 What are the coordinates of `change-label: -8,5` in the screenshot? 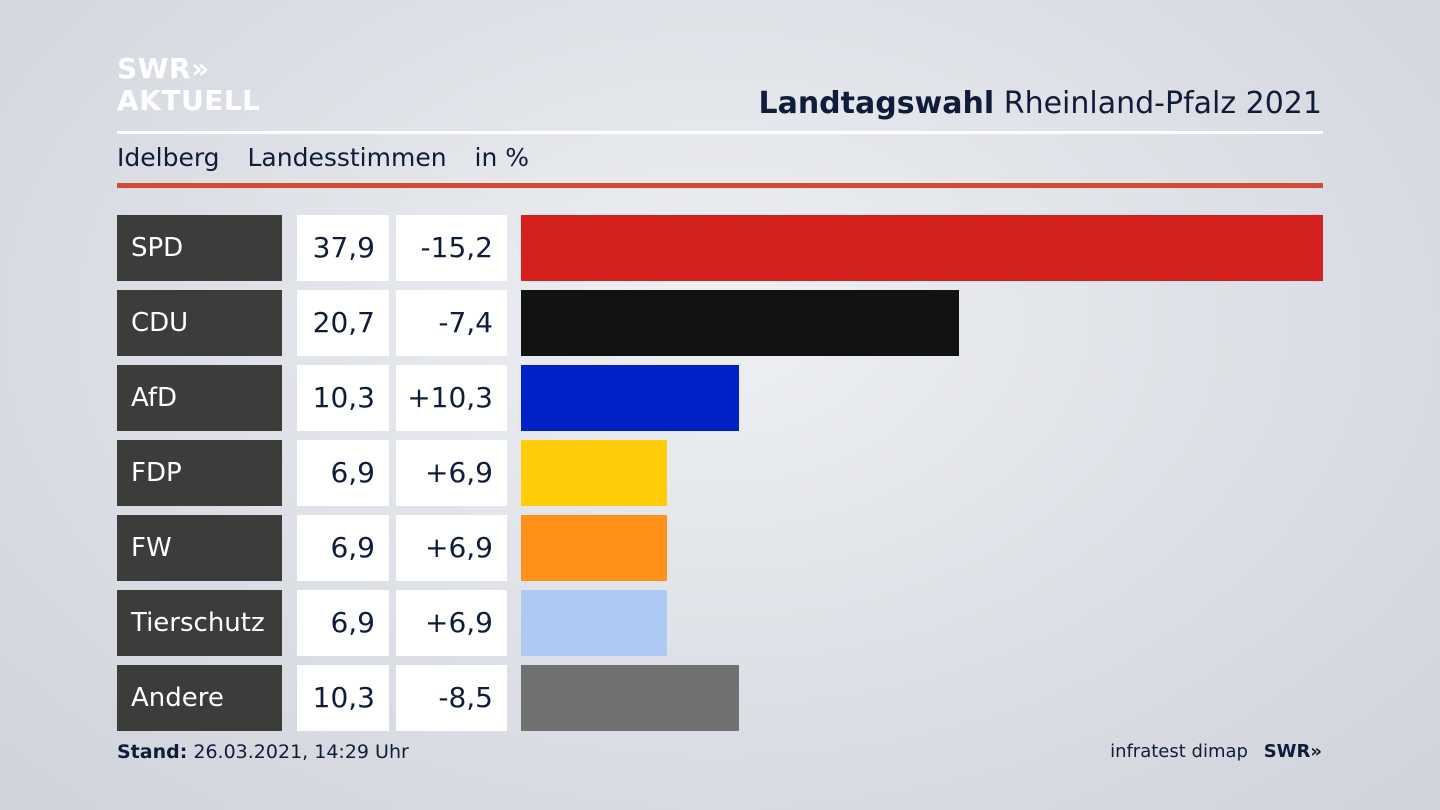 It's located at (451, 698).